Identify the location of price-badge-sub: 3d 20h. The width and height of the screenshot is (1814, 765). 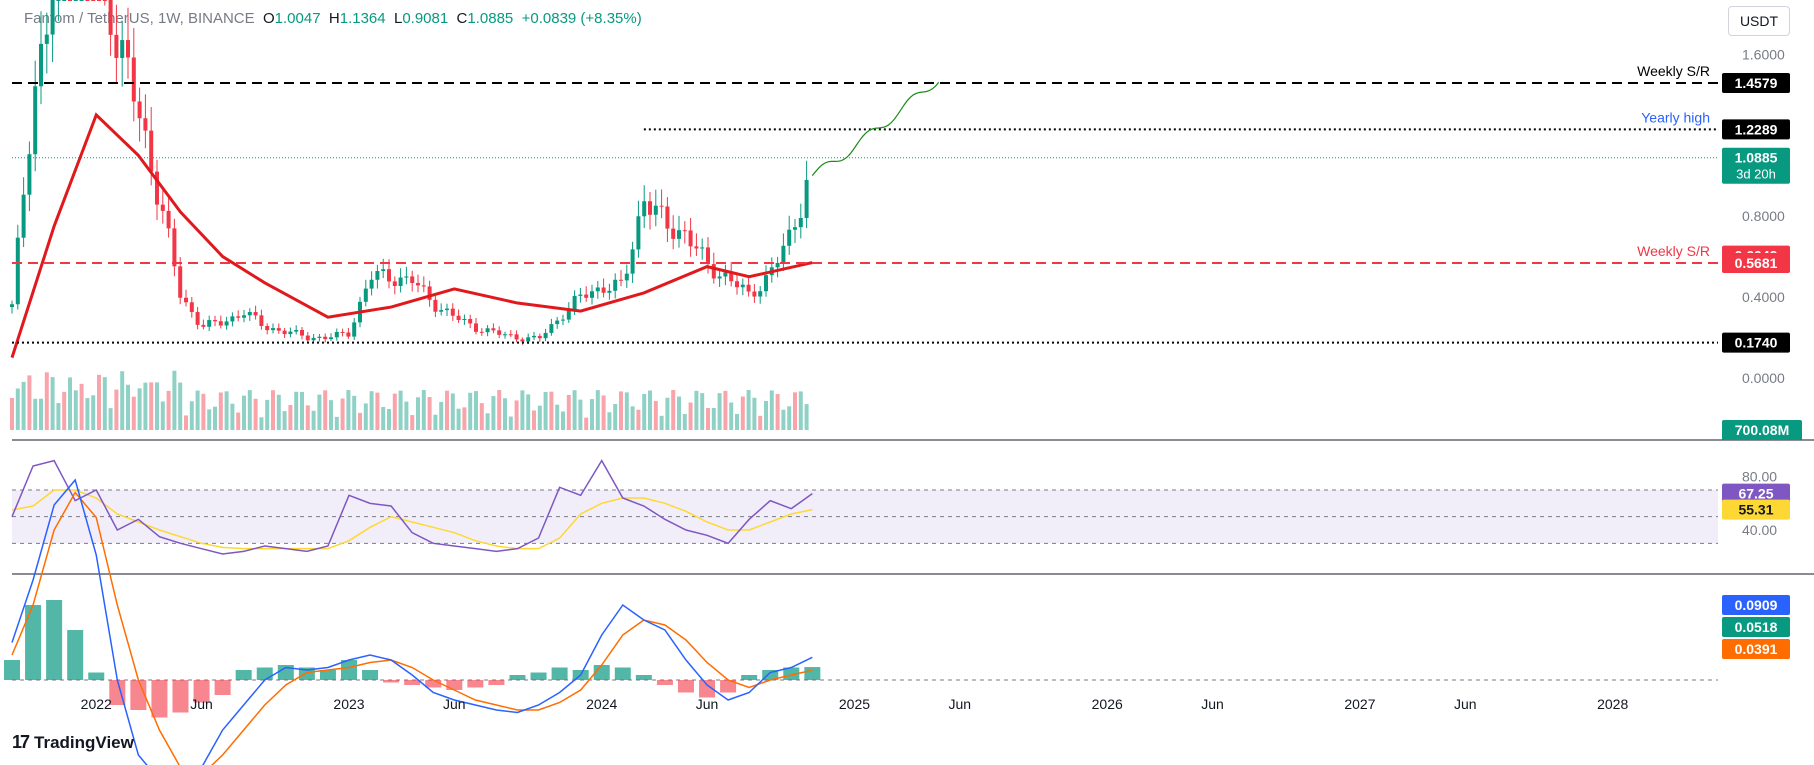
(1756, 174).